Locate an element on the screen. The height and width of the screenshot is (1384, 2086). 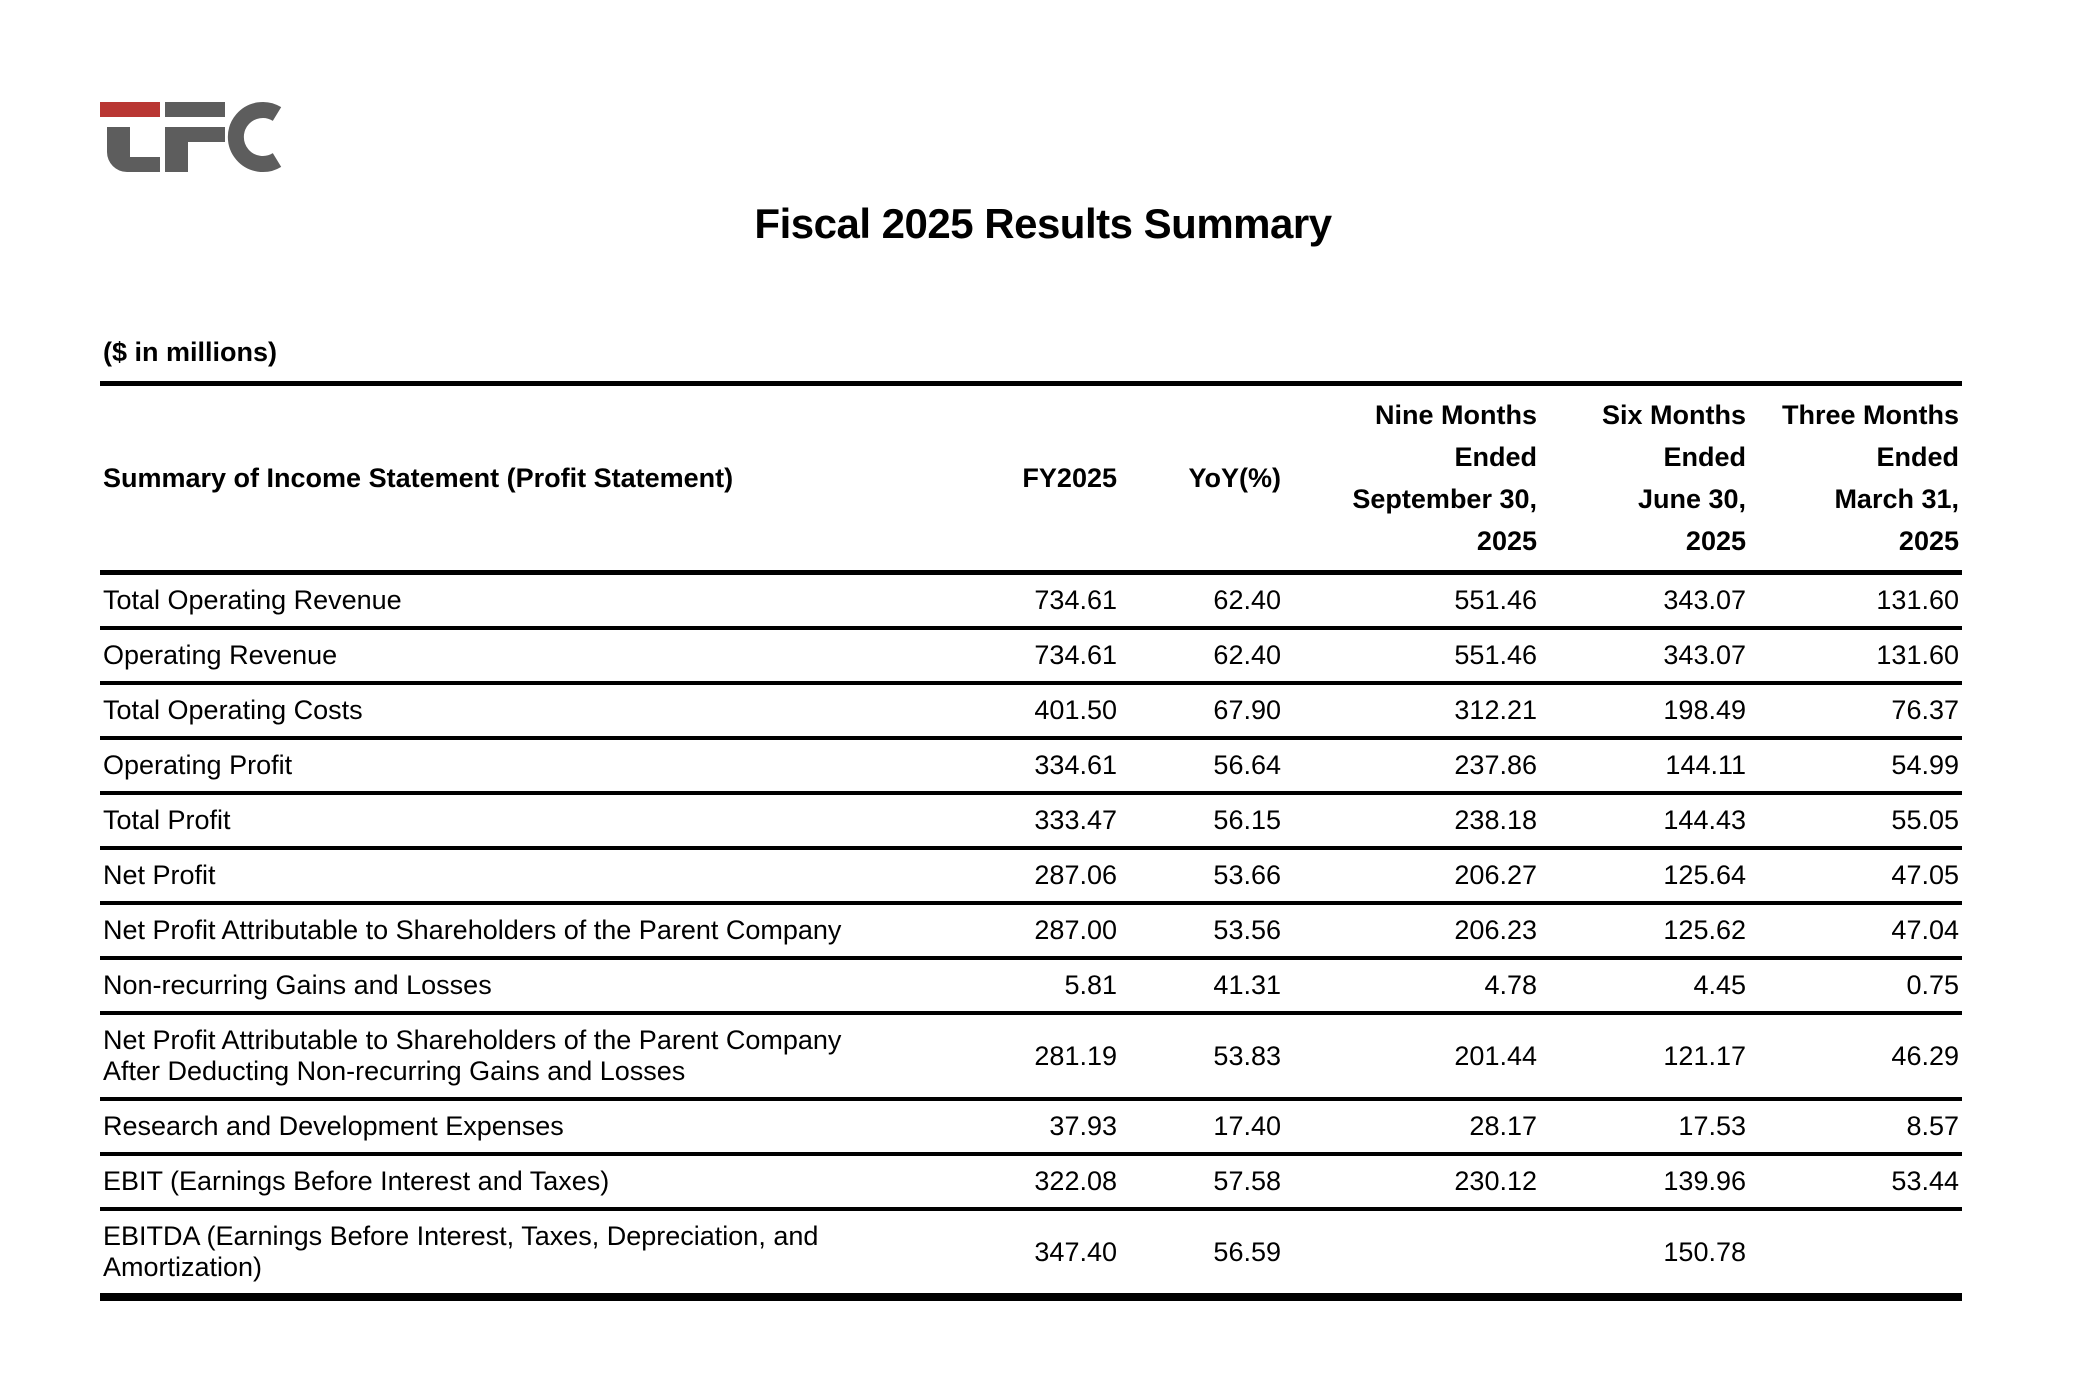
cell-value: 17.40 is located at coordinates (1202, 1125).